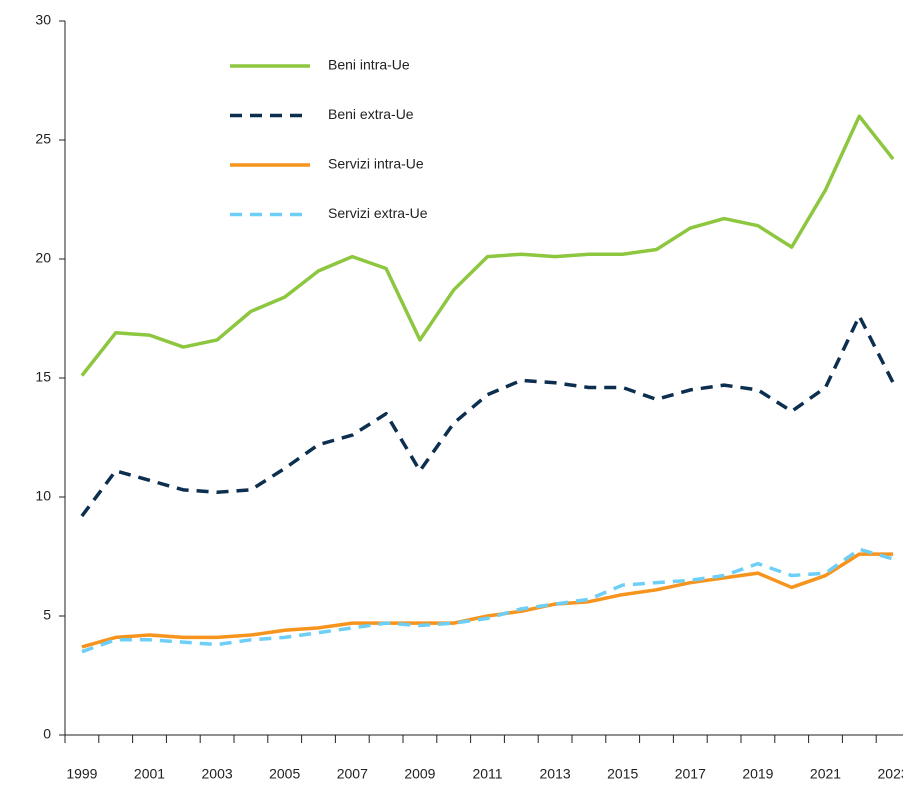  What do you see at coordinates (47, 734) in the screenshot?
I see `y-tick-label: 0` at bounding box center [47, 734].